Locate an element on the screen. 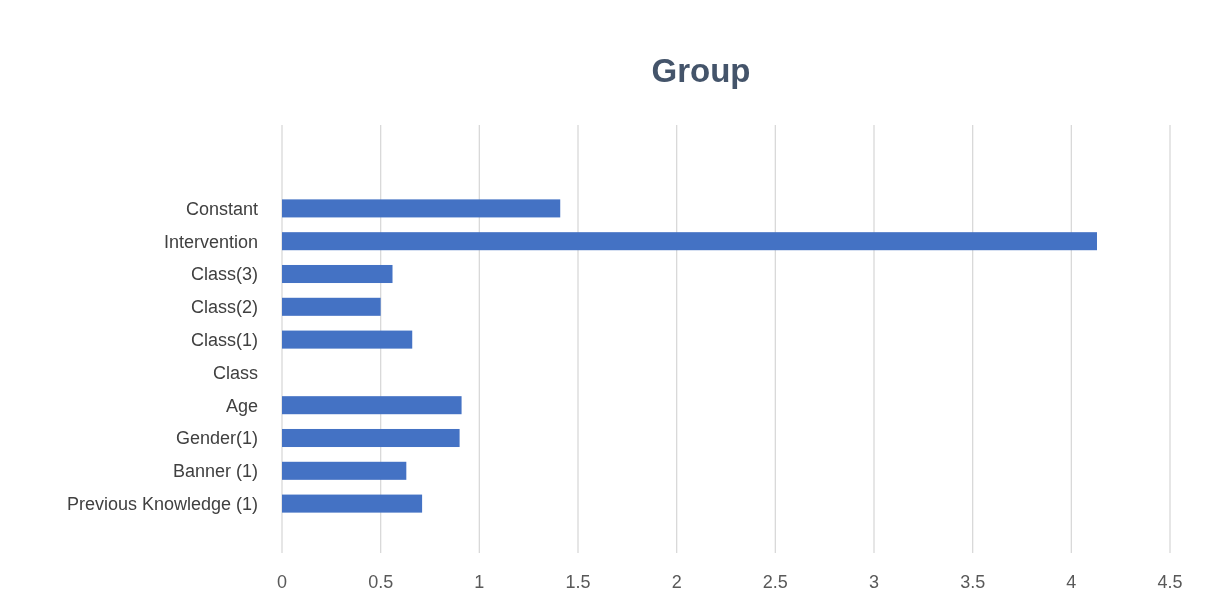  y-tick-label: Previous Knowledge (1) is located at coordinates (162, 503).